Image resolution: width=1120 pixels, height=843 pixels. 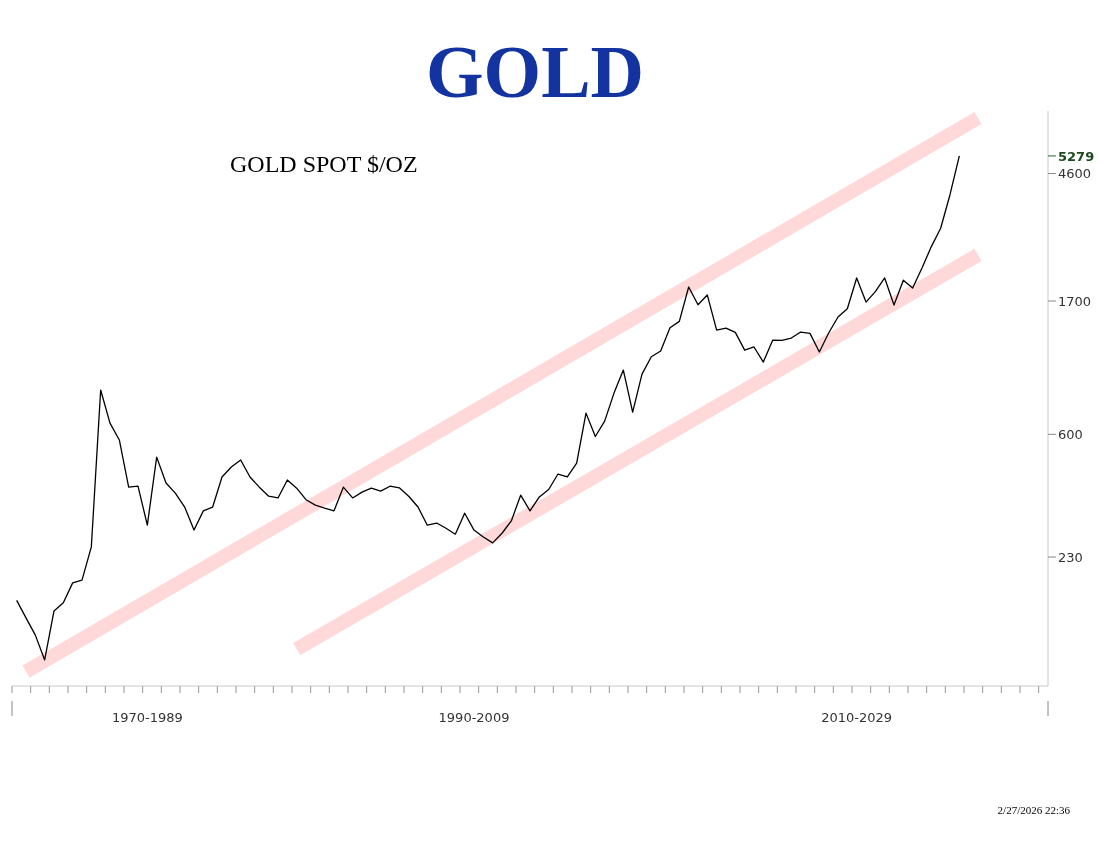 What do you see at coordinates (1034, 810) in the screenshot?
I see `text: 2/27/2026 22:36` at bounding box center [1034, 810].